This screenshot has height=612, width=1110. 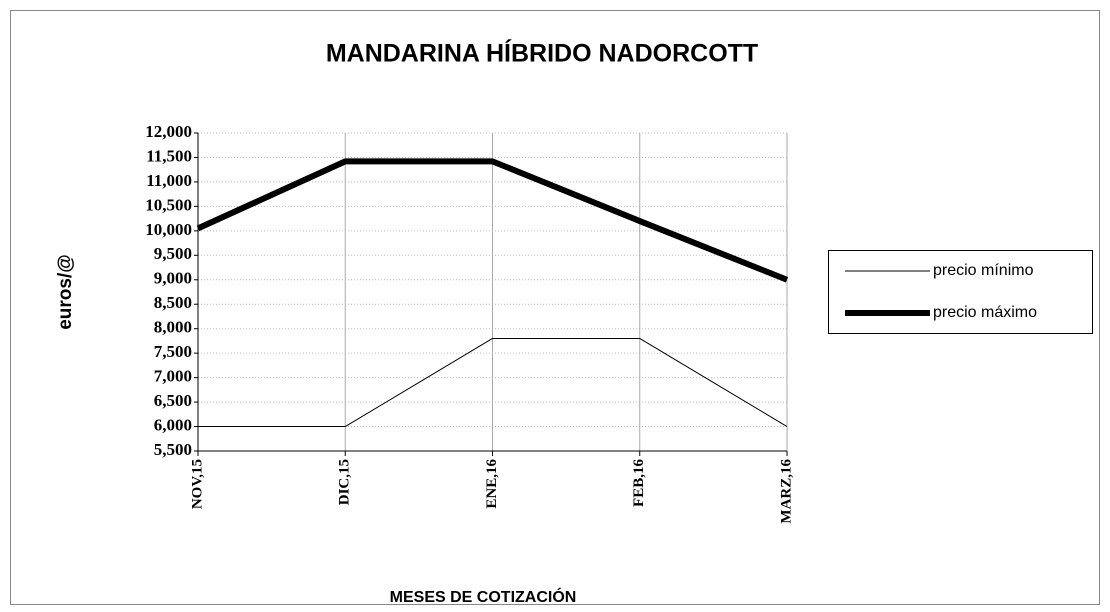 What do you see at coordinates (492, 484) in the screenshot?
I see `x-tick-label: ENE,16` at bounding box center [492, 484].